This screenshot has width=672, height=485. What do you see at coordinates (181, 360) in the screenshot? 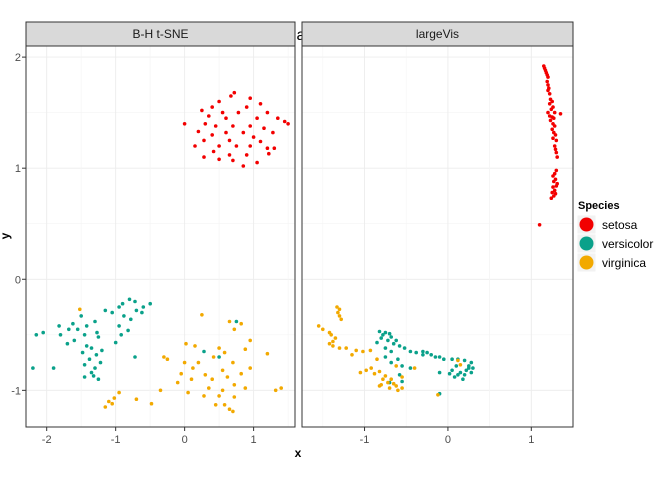
I see `series-virginica` at bounding box center [181, 360].